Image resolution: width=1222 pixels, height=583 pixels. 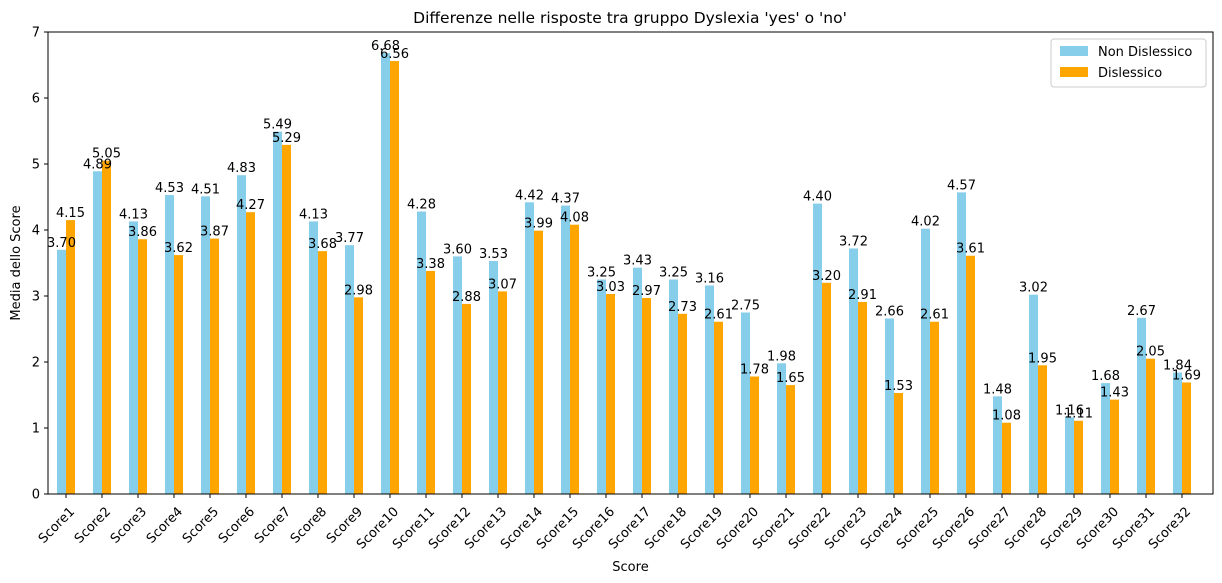 I want to click on bar-label-non-dislessico-score30: 1.68, so click(x=1105, y=376).